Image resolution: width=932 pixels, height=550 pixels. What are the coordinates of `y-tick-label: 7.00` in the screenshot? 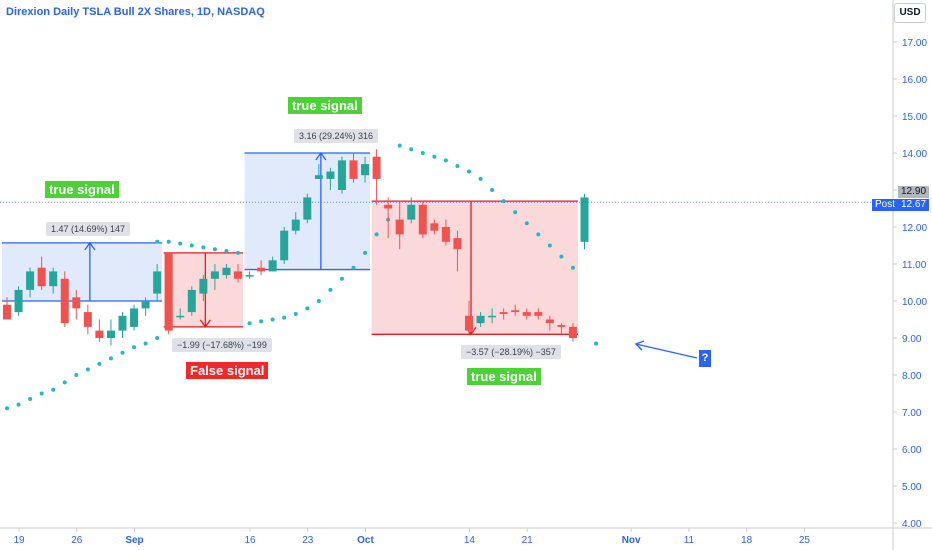 It's located at (912, 413).